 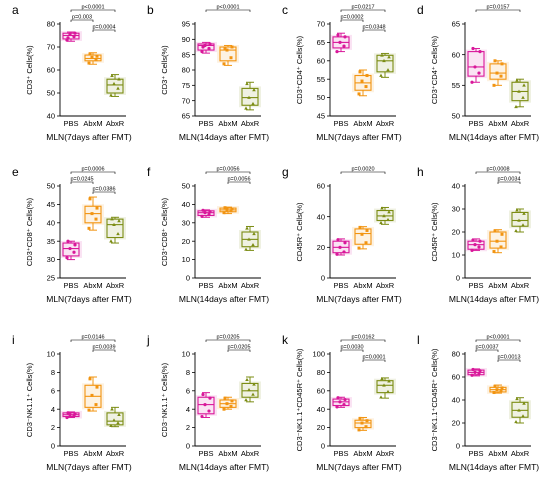 What do you see at coordinates (224, 137) in the screenshot?
I see `x-axis-label: MLN(14days after FMT)` at bounding box center [224, 137].